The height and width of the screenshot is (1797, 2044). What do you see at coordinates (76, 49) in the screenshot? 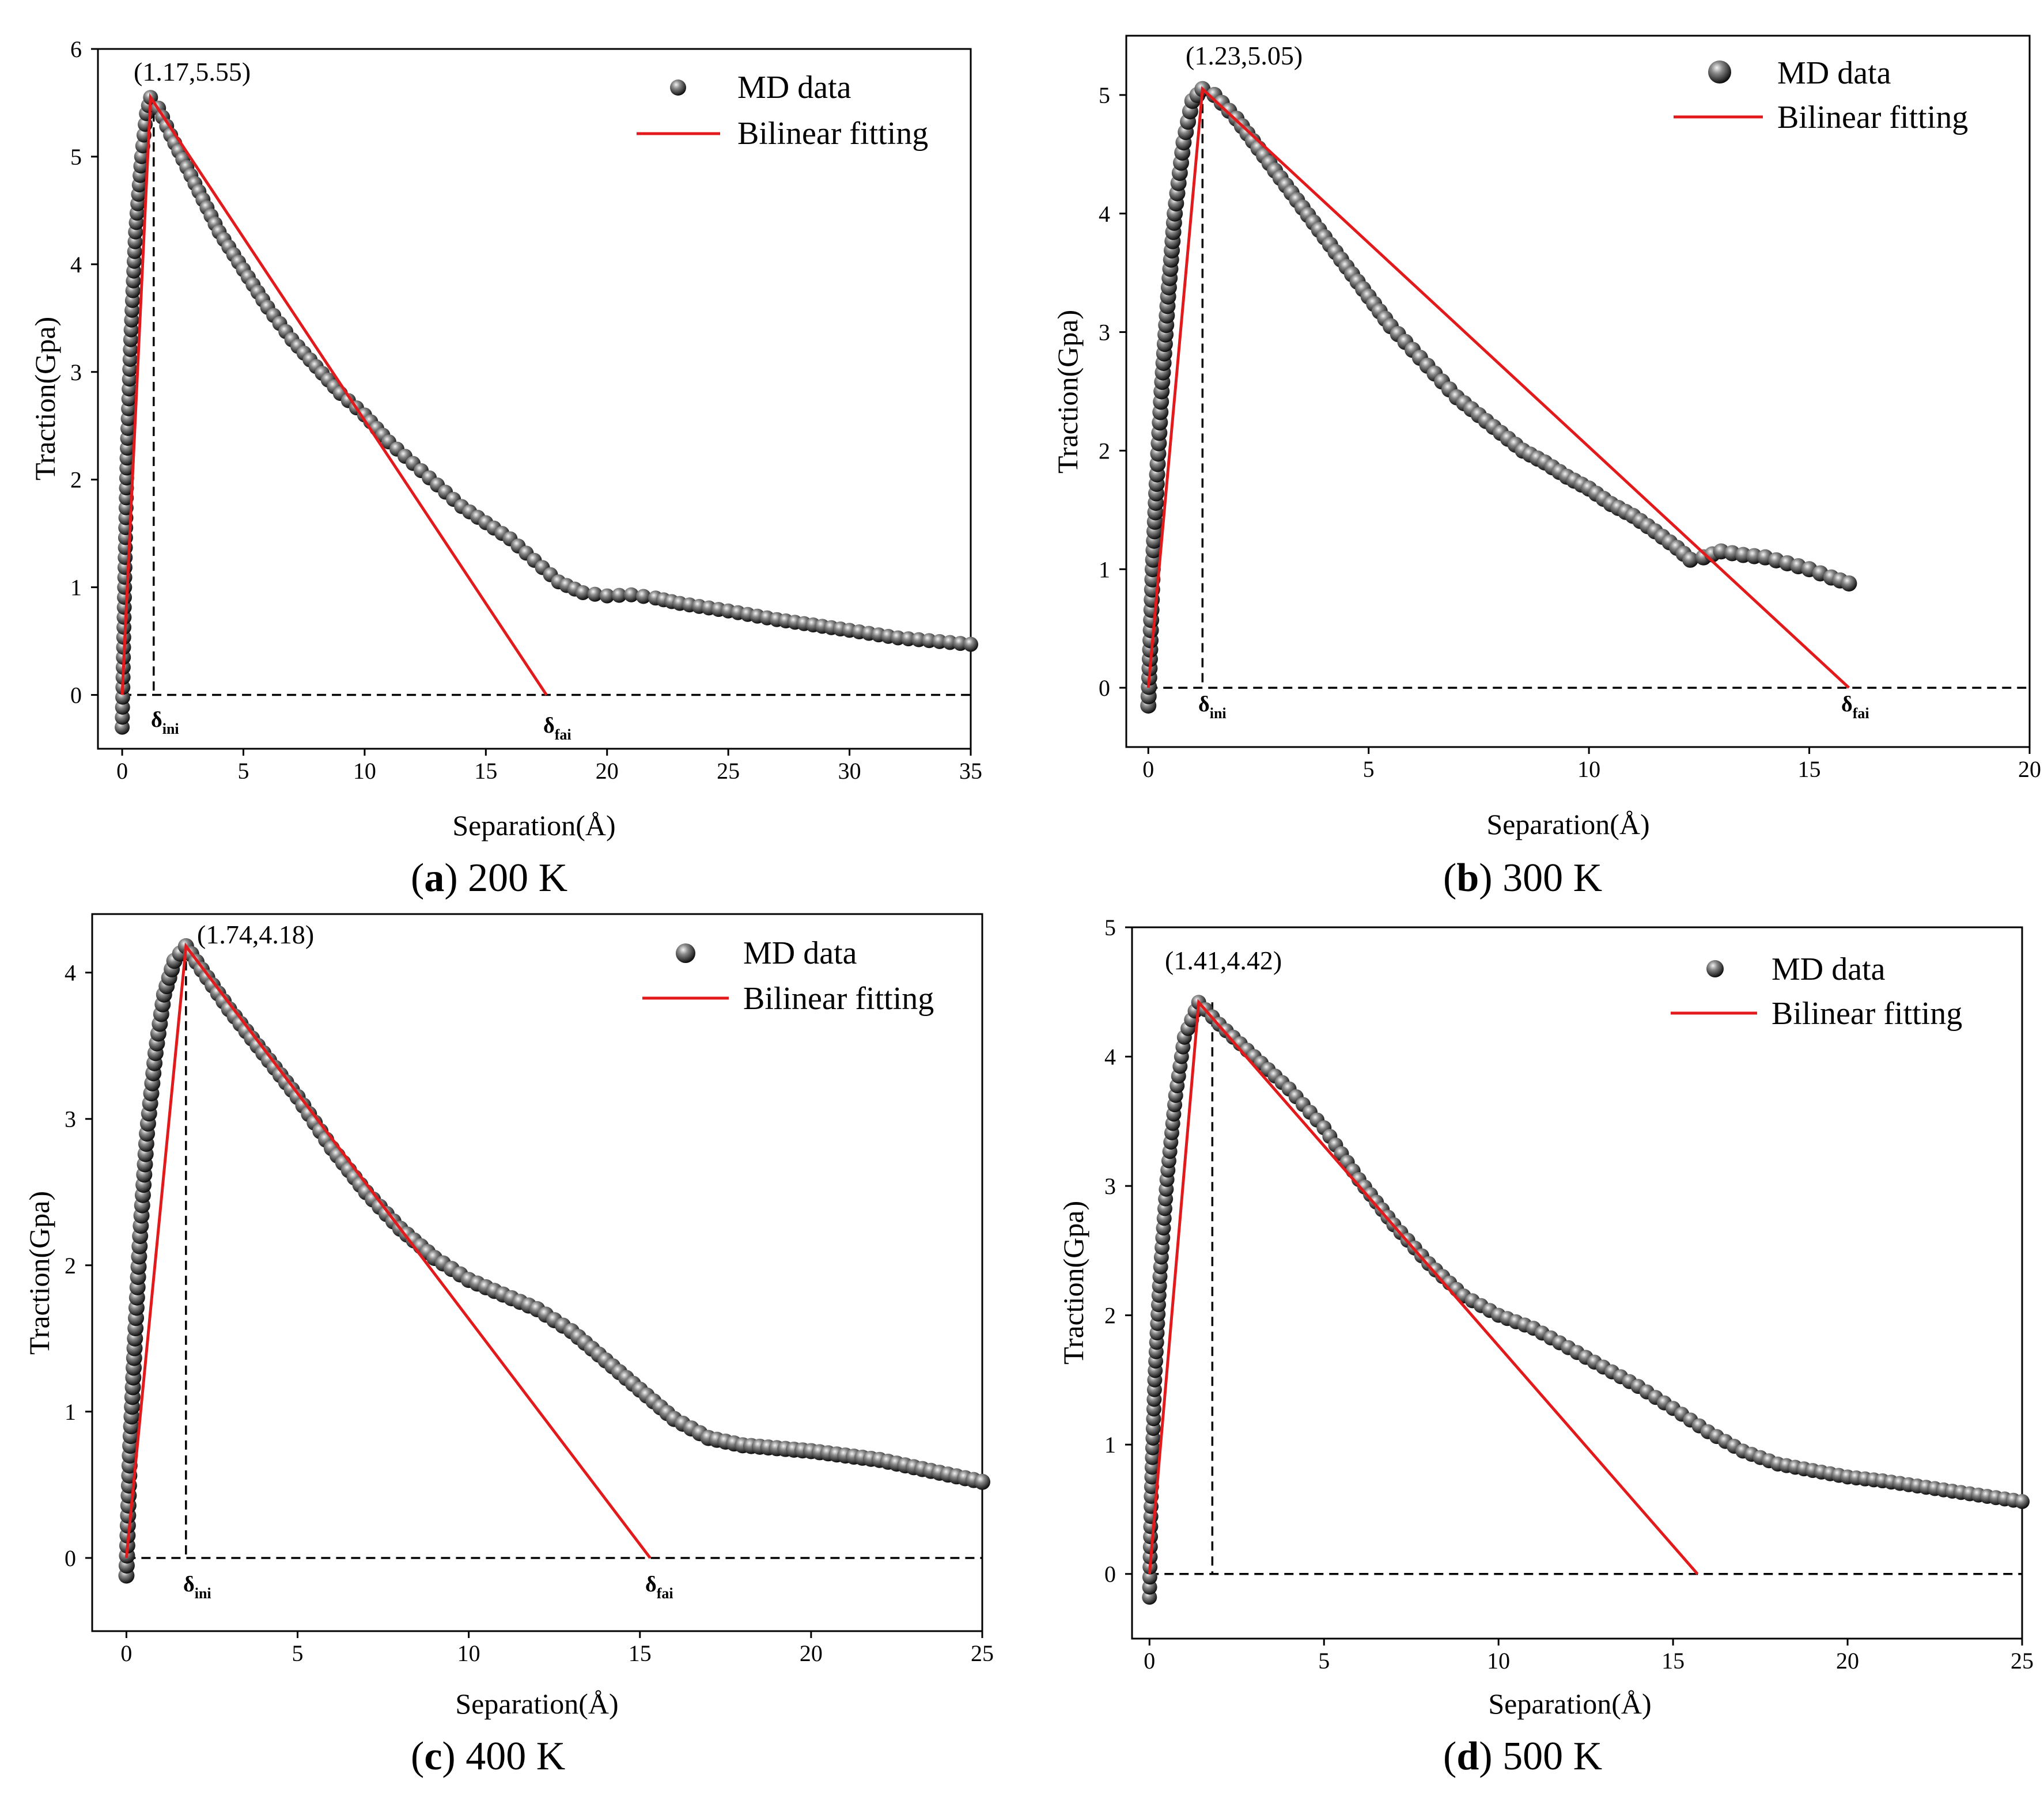
I see `y-tick-label: 6` at bounding box center [76, 49].